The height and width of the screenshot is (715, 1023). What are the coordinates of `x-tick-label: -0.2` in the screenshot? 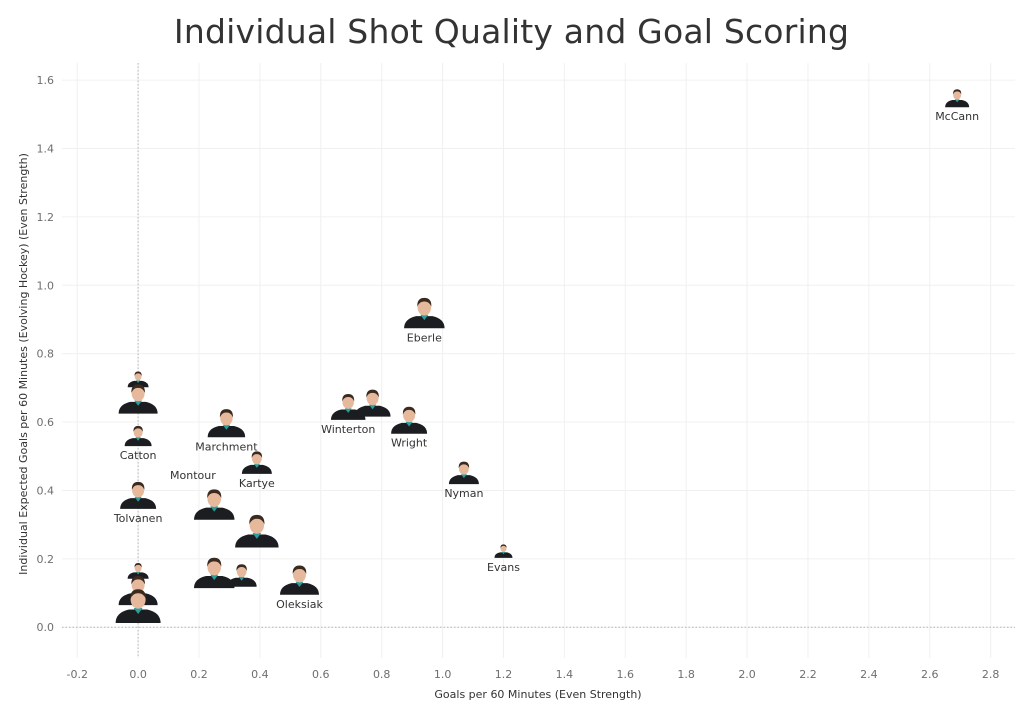 It's located at (76, 674).